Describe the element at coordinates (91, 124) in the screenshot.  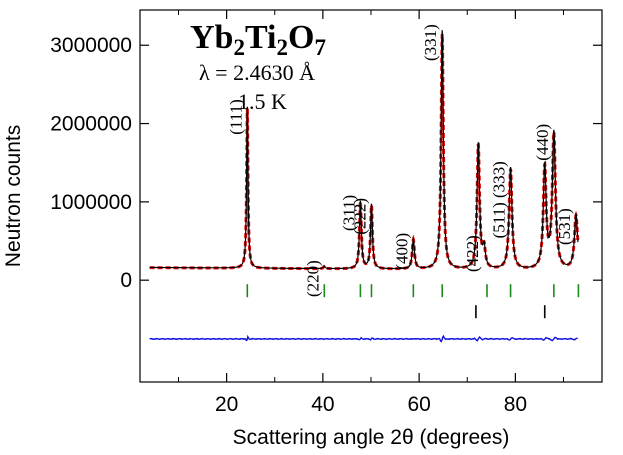
I see `y-tick-label: 2000000` at that location.